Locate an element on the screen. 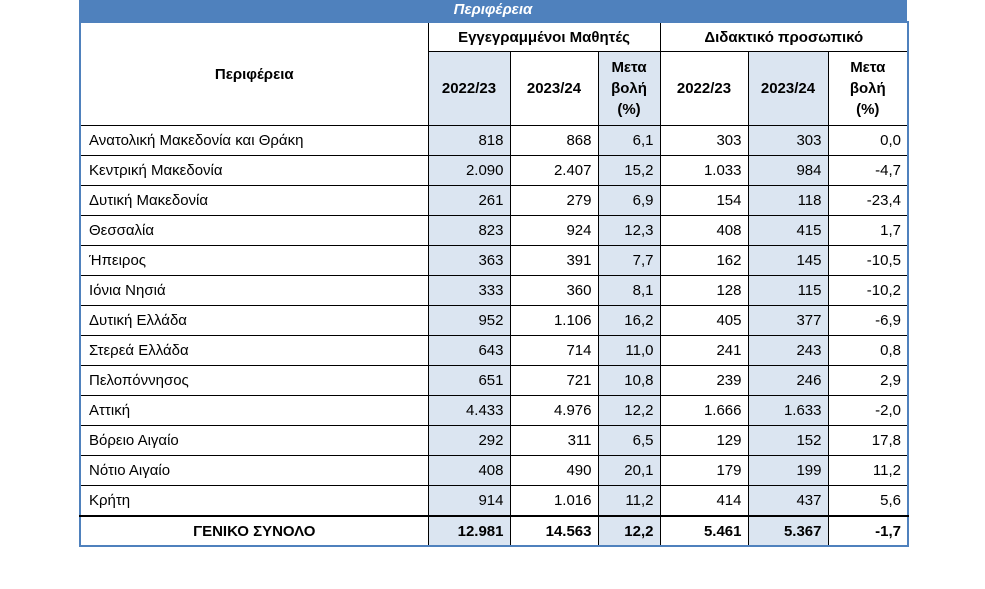  students-change-cell: 20,1 is located at coordinates (629, 470).